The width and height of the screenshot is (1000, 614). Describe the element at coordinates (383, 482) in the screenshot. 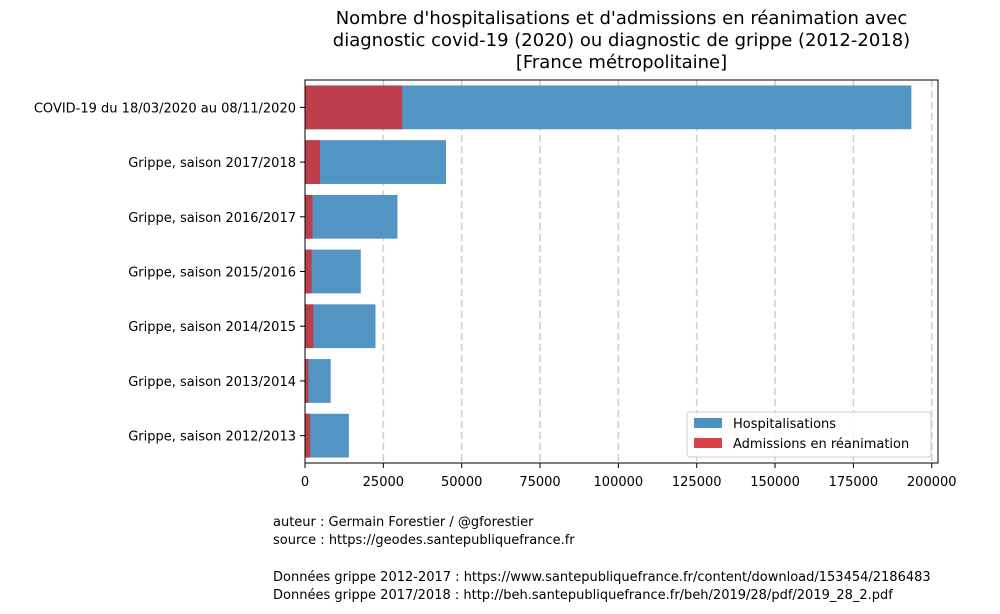

I see `x-tick-label: 25000` at that location.